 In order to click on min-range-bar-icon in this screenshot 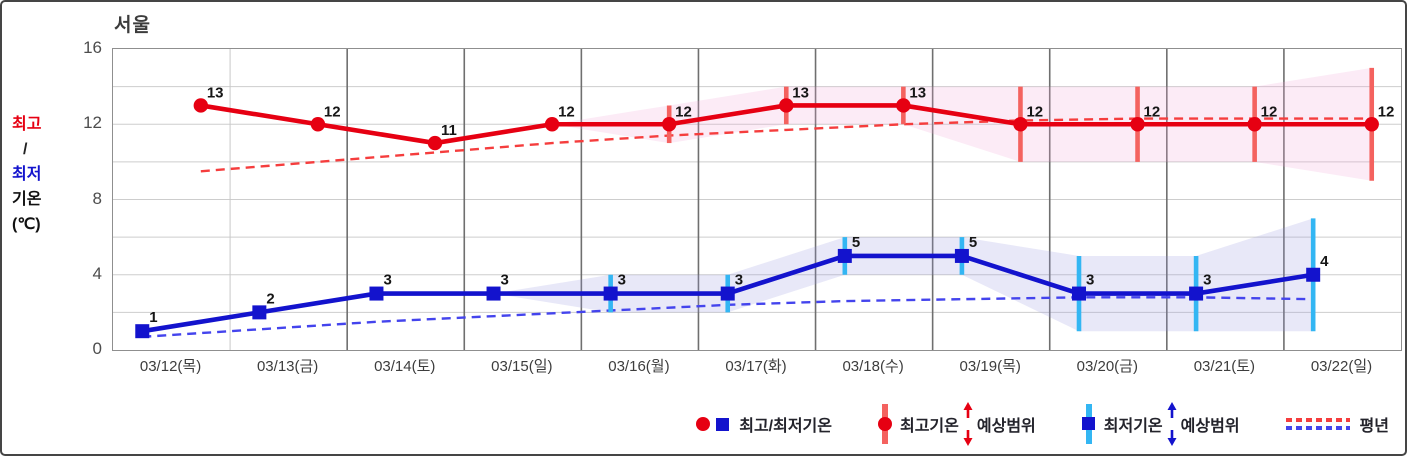, I will do `click(1088, 424)`.